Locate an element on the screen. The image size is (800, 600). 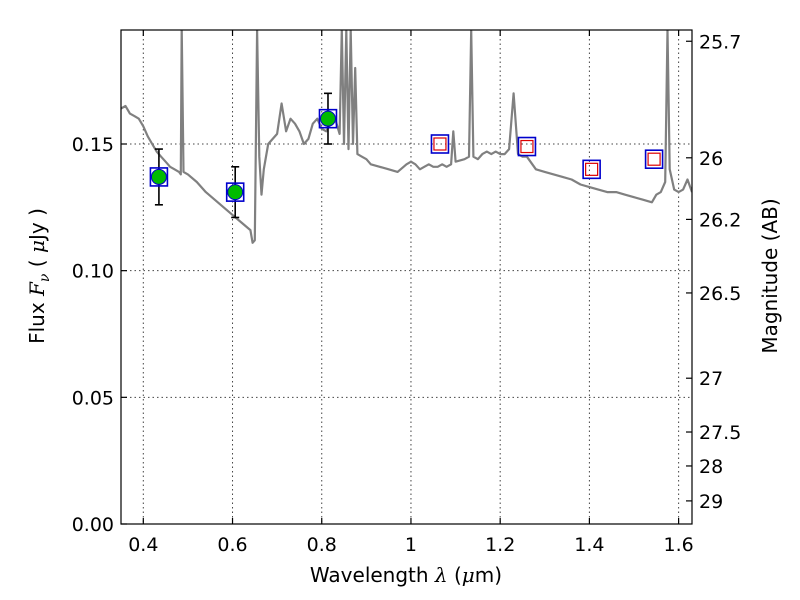
y2-tick-label: 26.5 is located at coordinates (720, 294).